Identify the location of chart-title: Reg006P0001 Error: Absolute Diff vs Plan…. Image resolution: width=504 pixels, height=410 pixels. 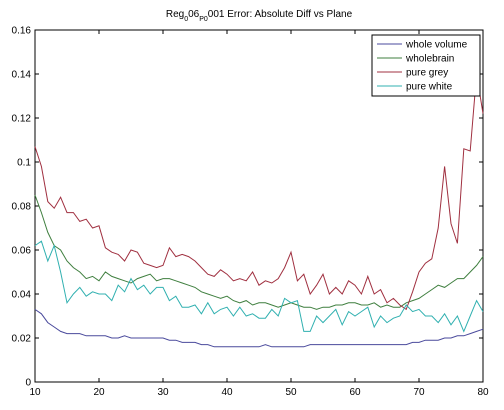
(259, 16).